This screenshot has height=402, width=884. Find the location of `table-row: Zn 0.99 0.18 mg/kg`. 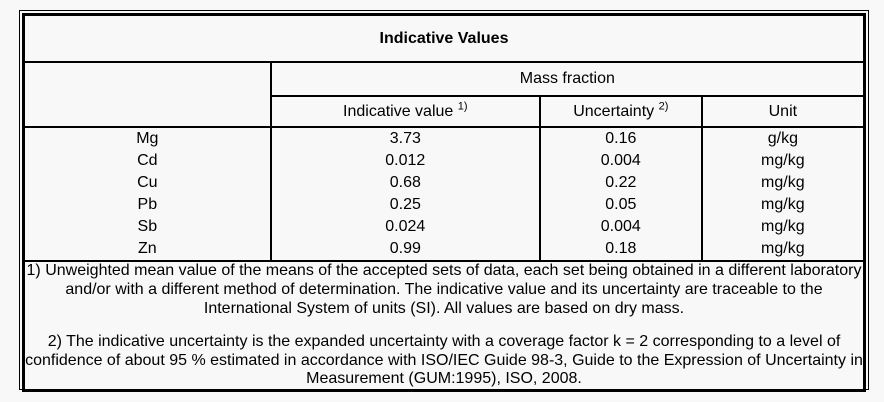

table-row: Zn 0.99 0.18 mg/kg is located at coordinates (444, 250).